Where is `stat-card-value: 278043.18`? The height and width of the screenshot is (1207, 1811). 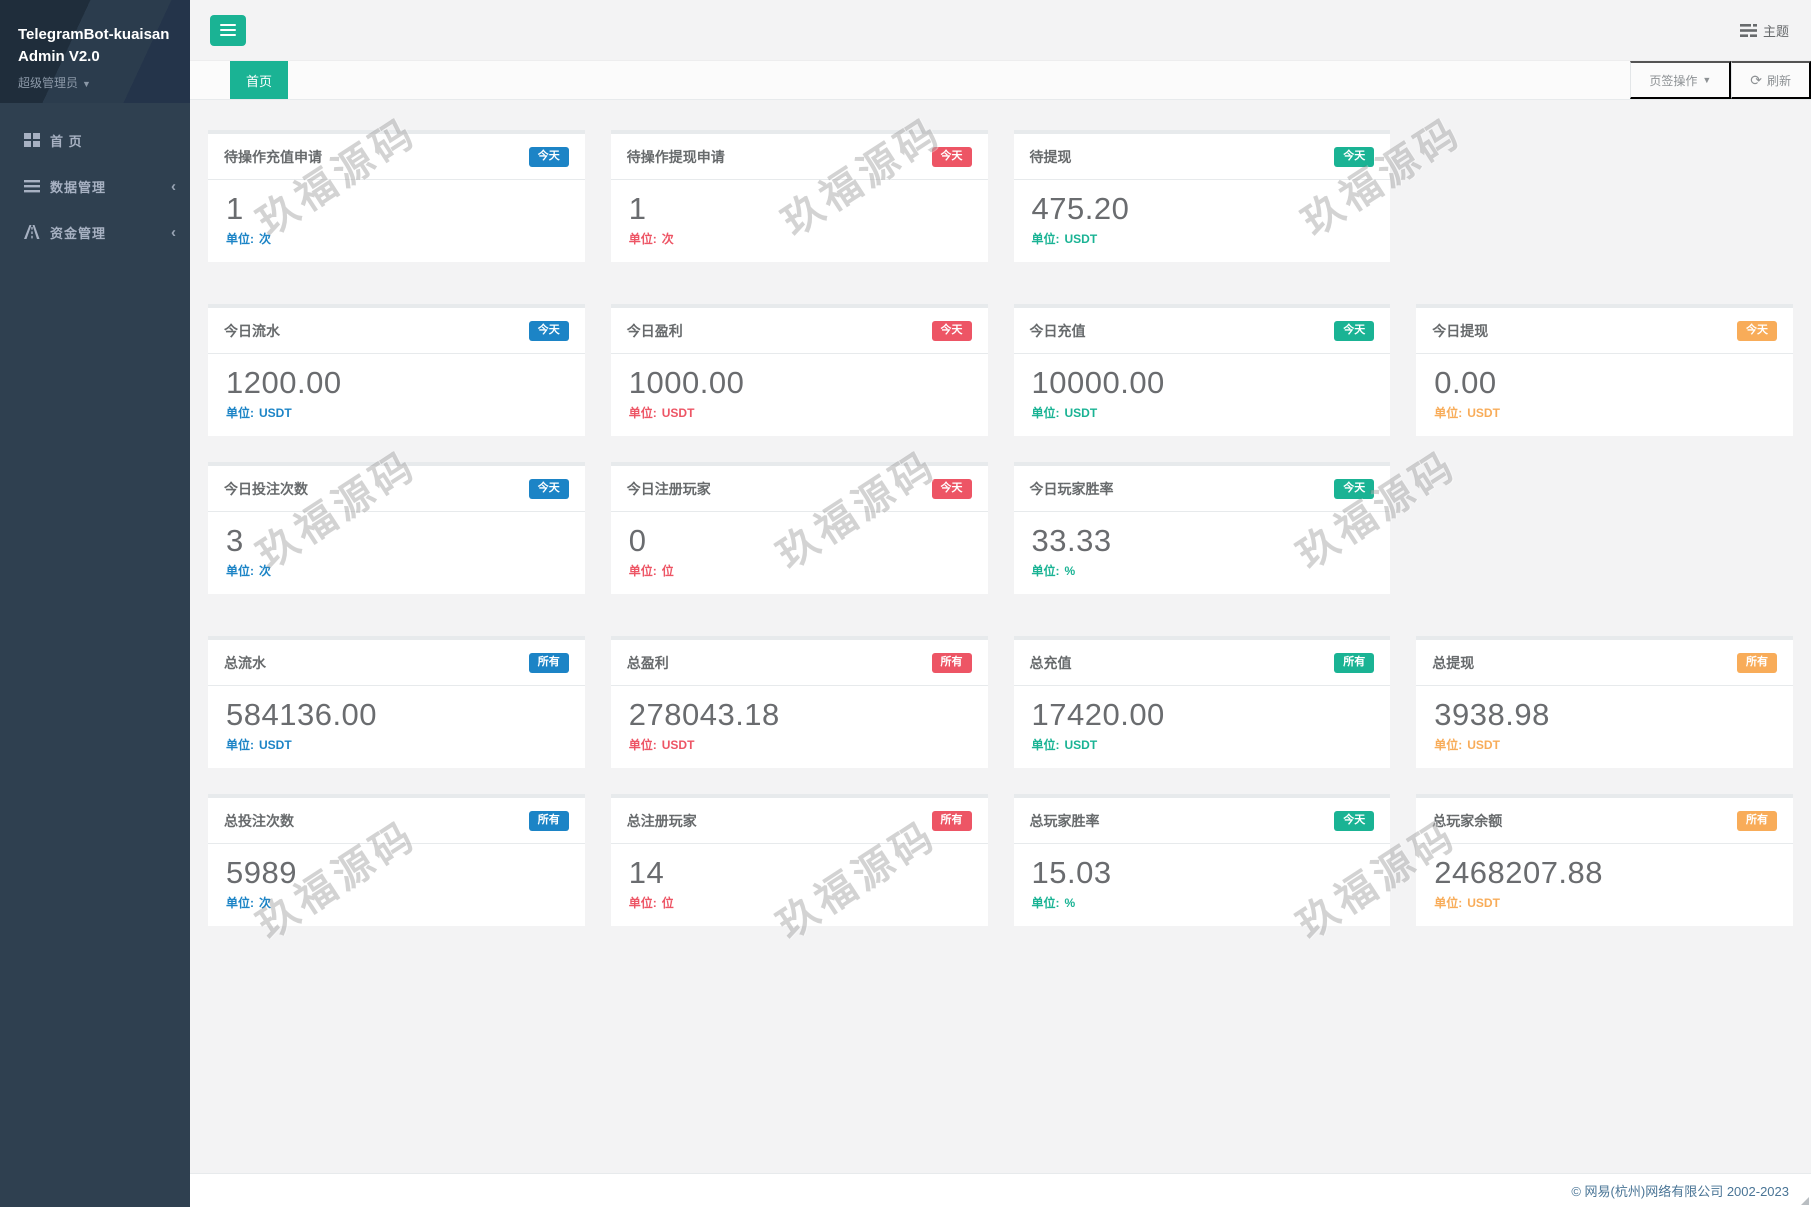 stat-card-value: 278043.18 is located at coordinates (704, 714).